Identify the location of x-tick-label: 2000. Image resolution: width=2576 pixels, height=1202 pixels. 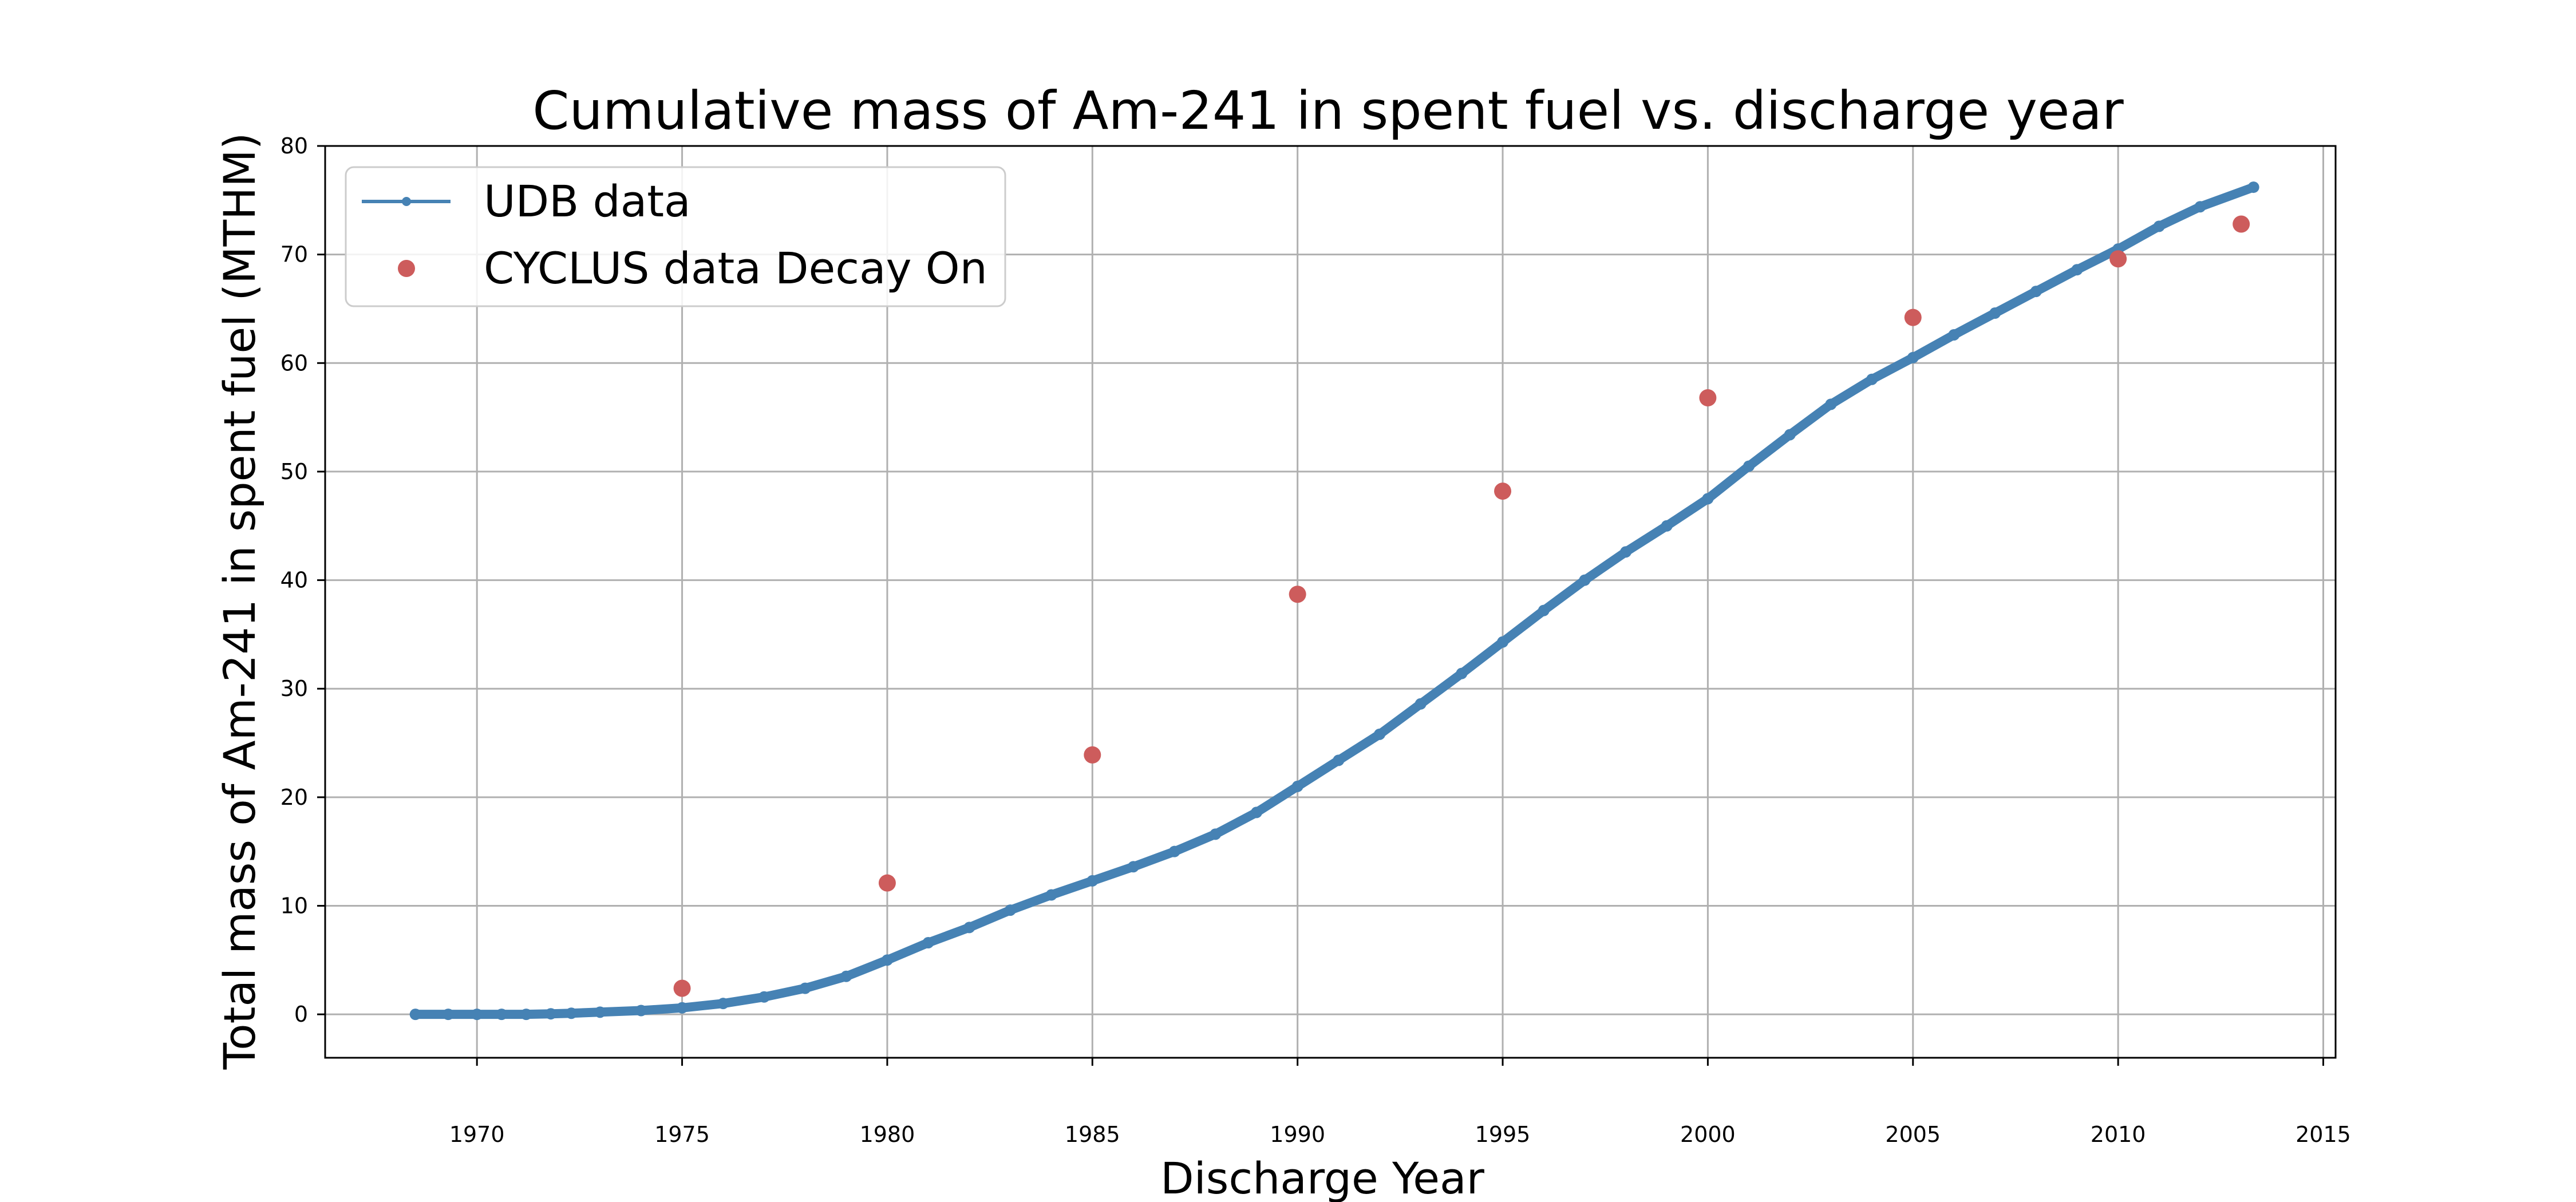
(1708, 1135).